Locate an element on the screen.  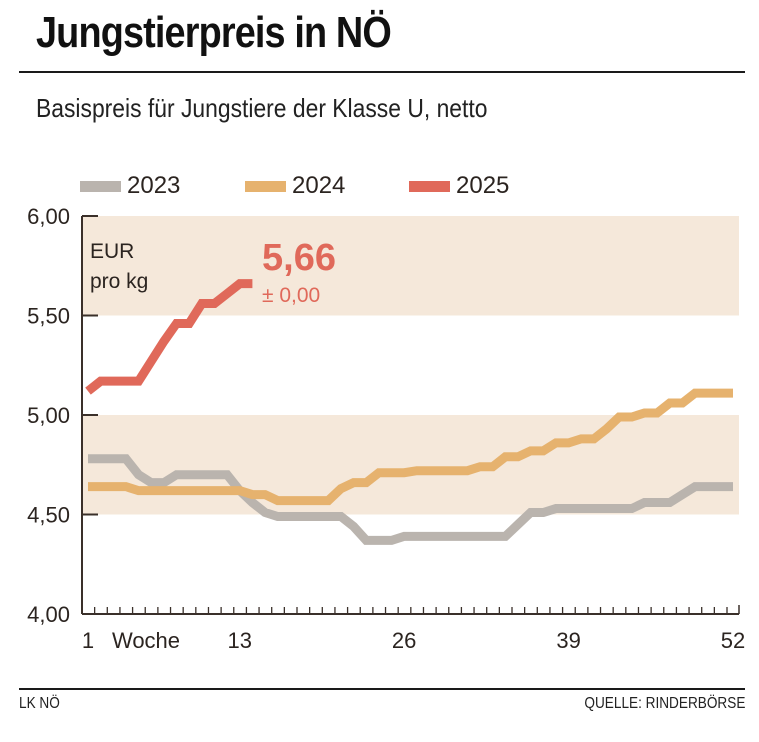
legend-item-2023: 2023 is located at coordinates (130, 186).